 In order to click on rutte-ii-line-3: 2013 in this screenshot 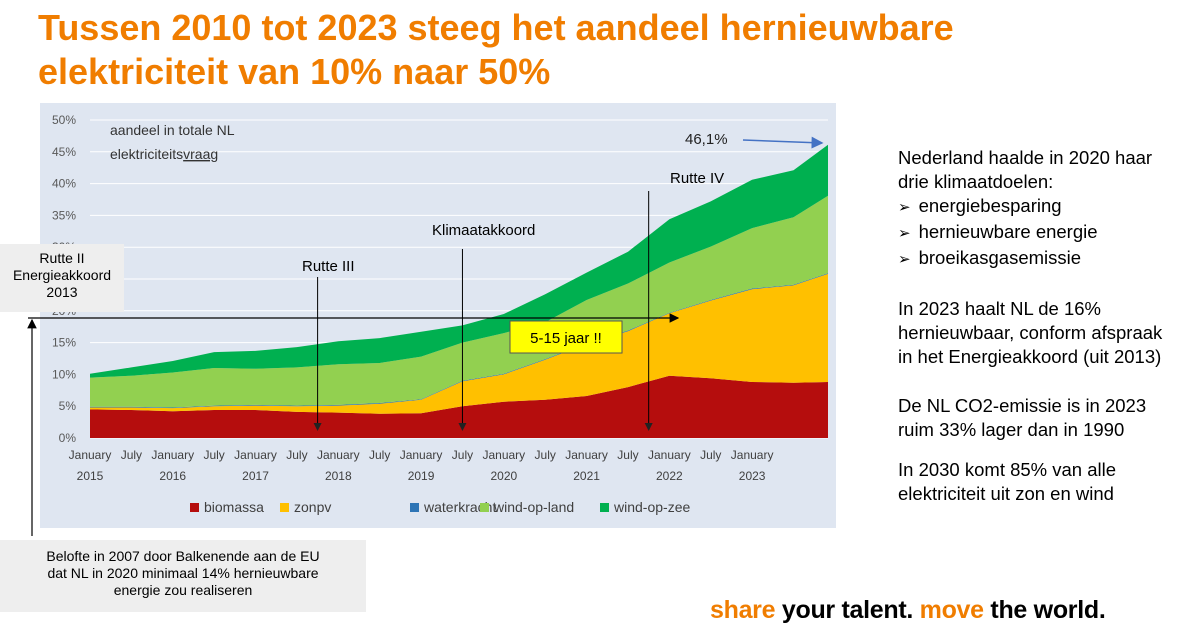, I will do `click(62, 292)`.